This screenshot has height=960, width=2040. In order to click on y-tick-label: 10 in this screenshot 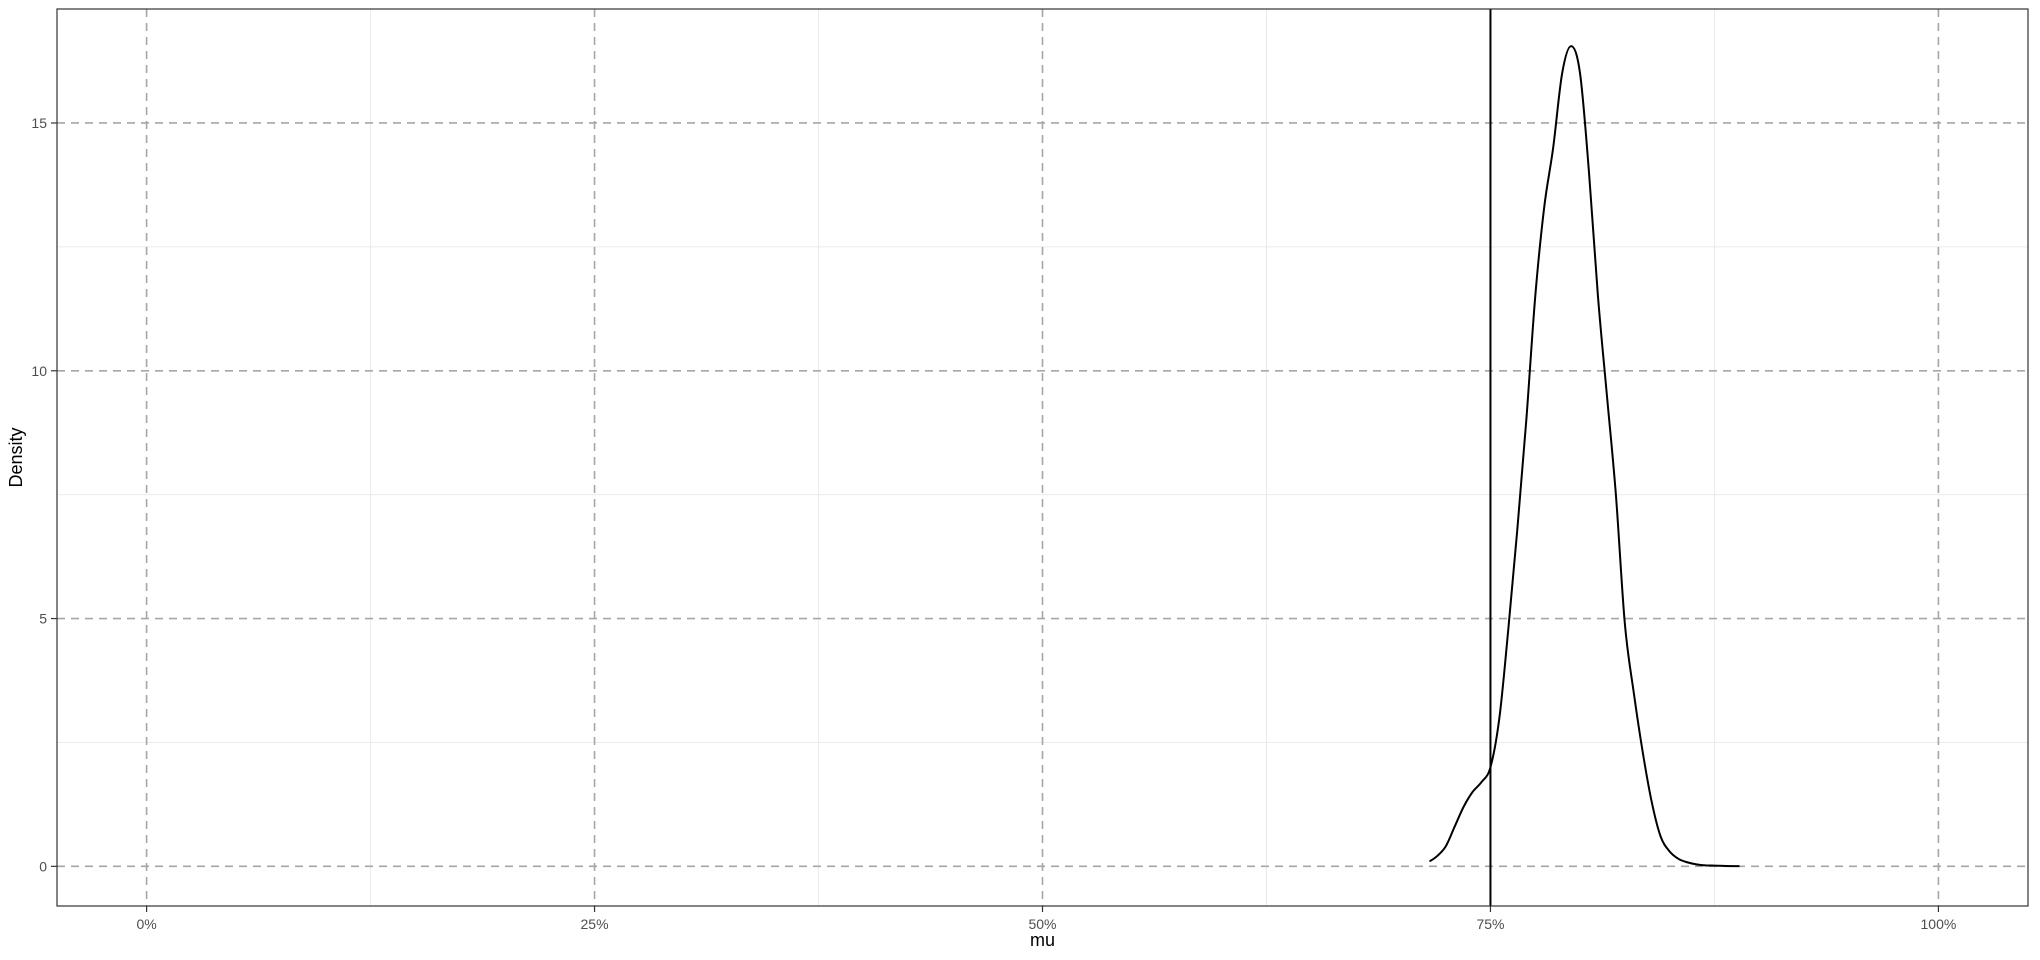, I will do `click(39, 371)`.